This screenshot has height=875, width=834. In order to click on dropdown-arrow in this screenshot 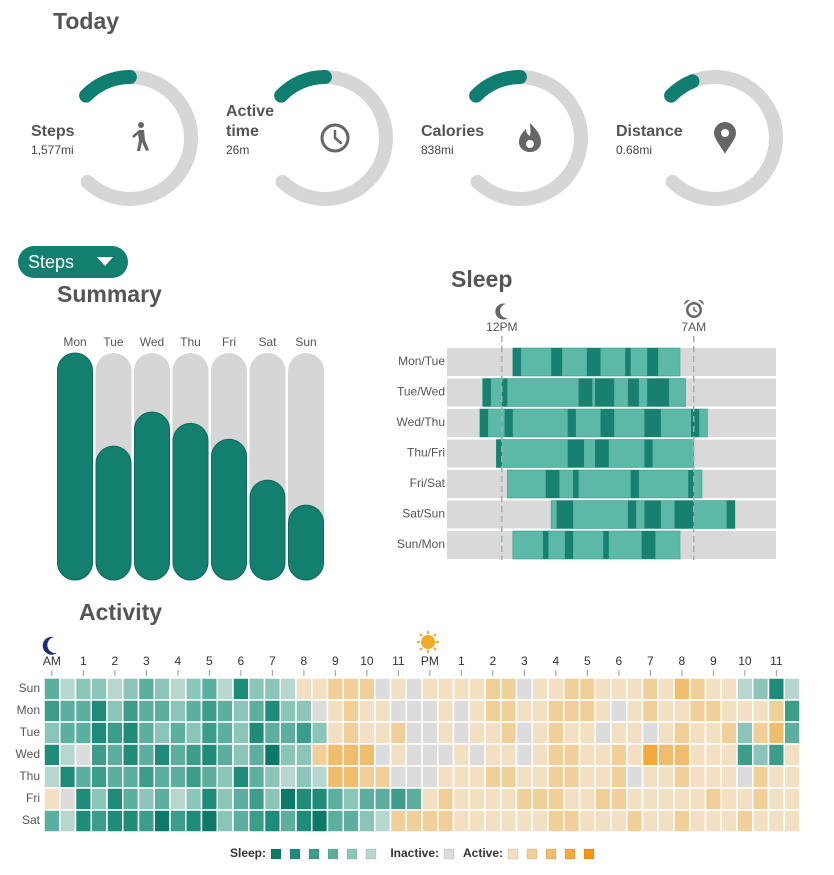, I will do `click(105, 261)`.